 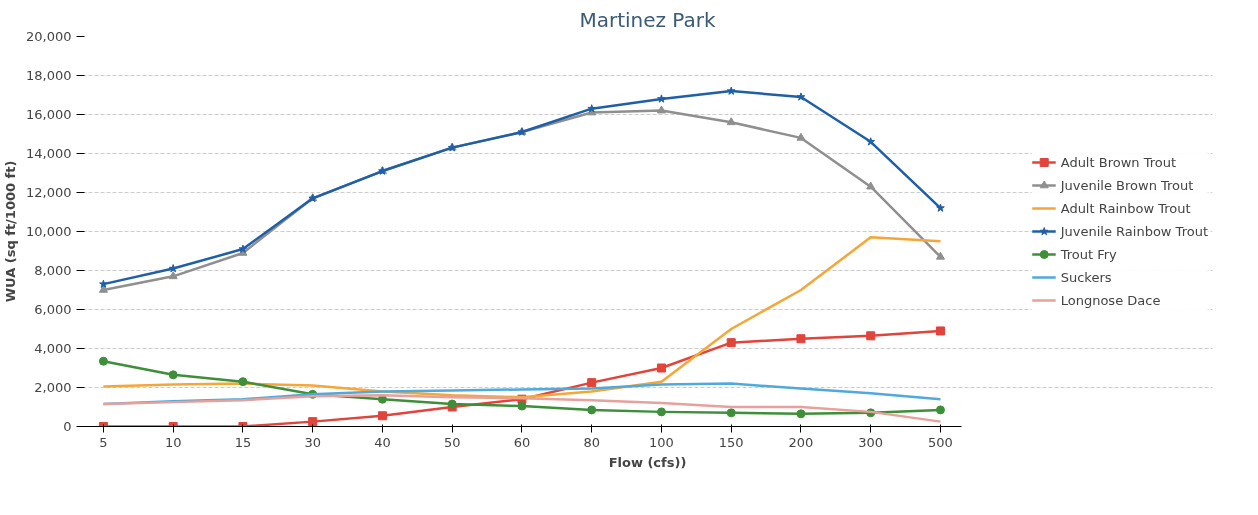 I want to click on x-tick-label: 10, so click(x=173, y=442).